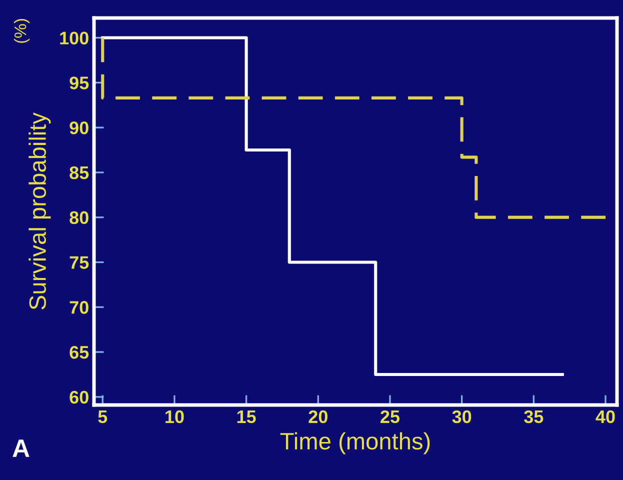 The height and width of the screenshot is (480, 623). What do you see at coordinates (21, 448) in the screenshot?
I see `text: A` at bounding box center [21, 448].